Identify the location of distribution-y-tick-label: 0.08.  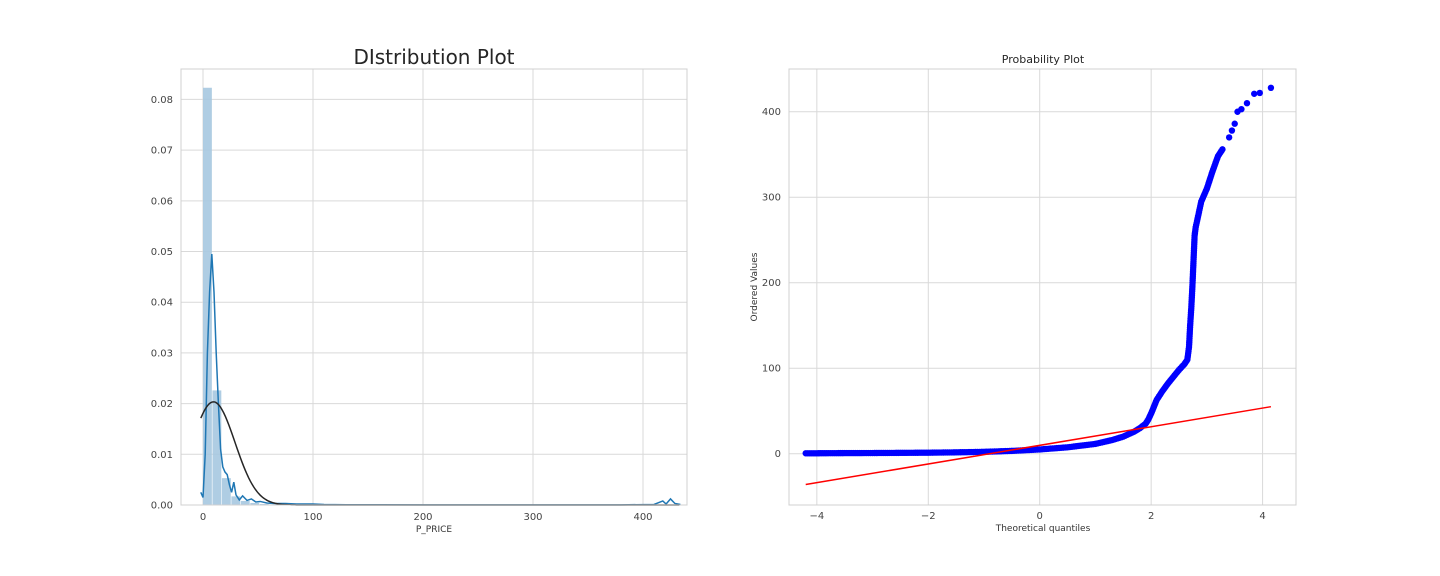
(162, 100).